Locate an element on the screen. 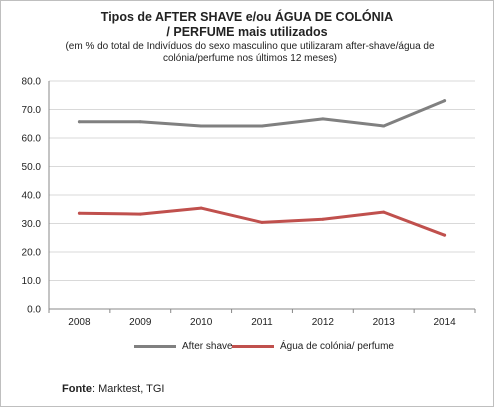 The height and width of the screenshot is (407, 494). source-note: Fonte: Marktest, TGI is located at coordinates (113, 389).